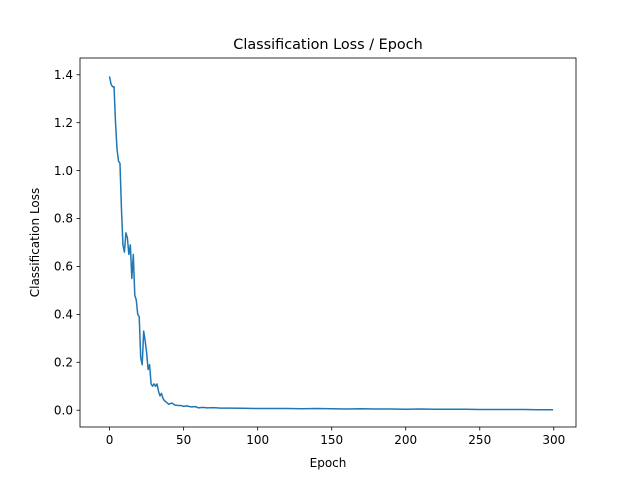 This screenshot has width=640, height=480. Describe the element at coordinates (63, 75) in the screenshot. I see `y-tick-label: 1.4` at that location.